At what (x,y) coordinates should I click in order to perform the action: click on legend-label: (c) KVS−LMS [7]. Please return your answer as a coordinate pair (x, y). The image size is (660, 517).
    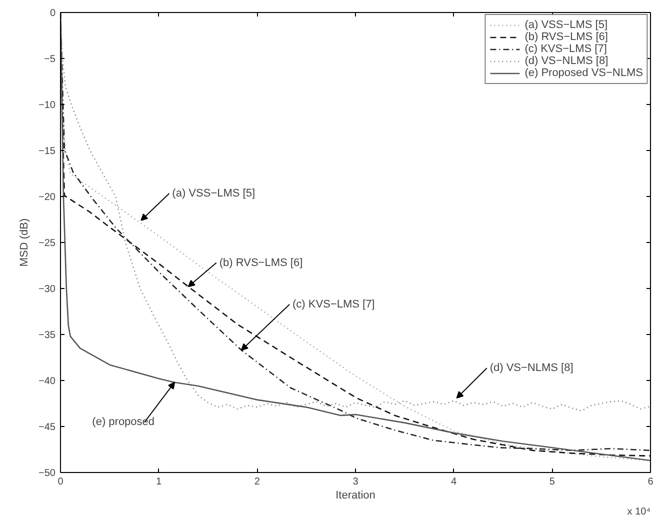
    Looking at the image, I should click on (565, 49).